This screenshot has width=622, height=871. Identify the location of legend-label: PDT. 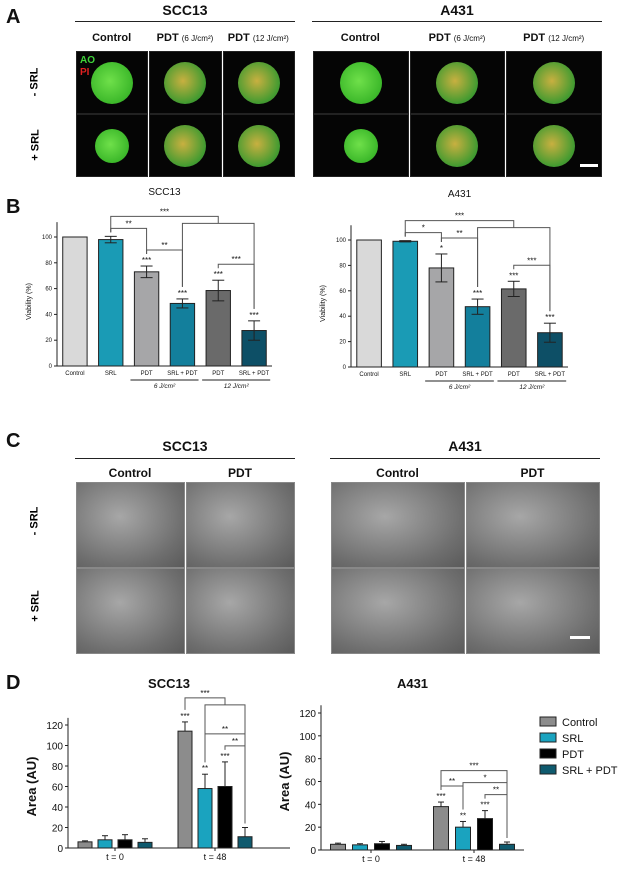
(573, 755).